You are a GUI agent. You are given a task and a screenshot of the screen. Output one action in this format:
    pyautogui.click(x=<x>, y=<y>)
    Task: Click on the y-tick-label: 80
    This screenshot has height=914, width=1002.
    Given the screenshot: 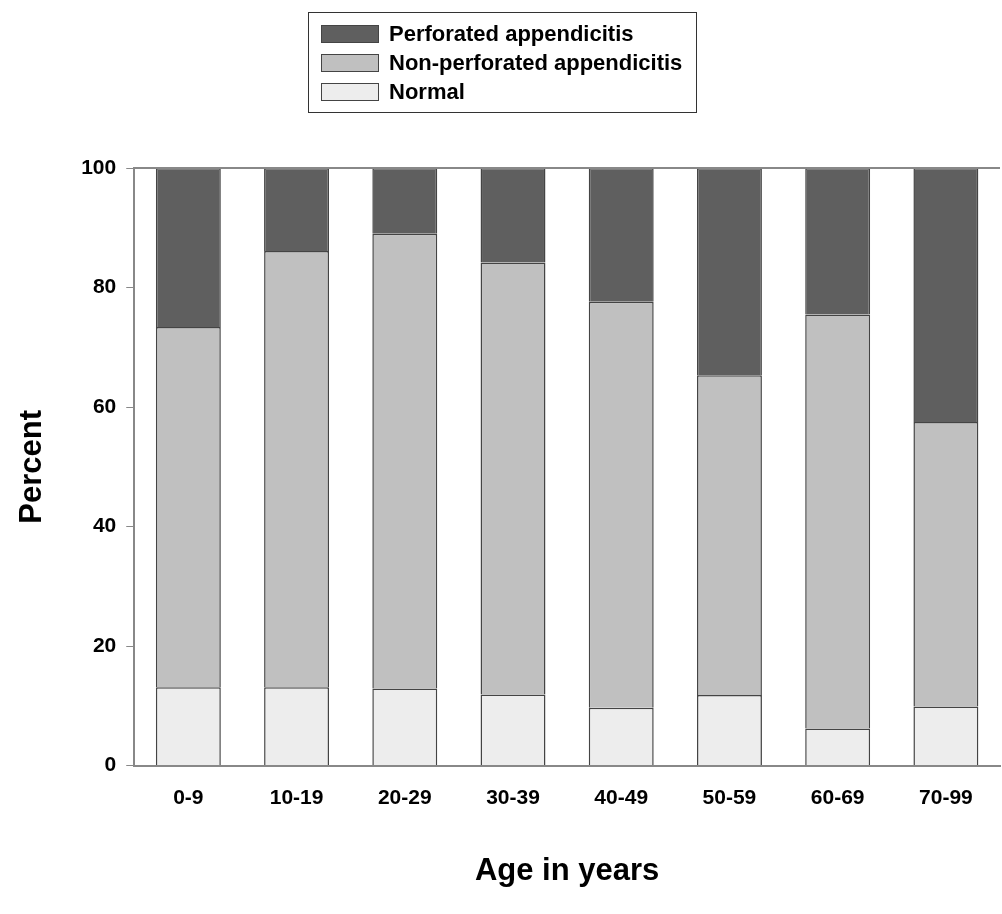 What is the action you would take?
    pyautogui.click(x=104, y=286)
    